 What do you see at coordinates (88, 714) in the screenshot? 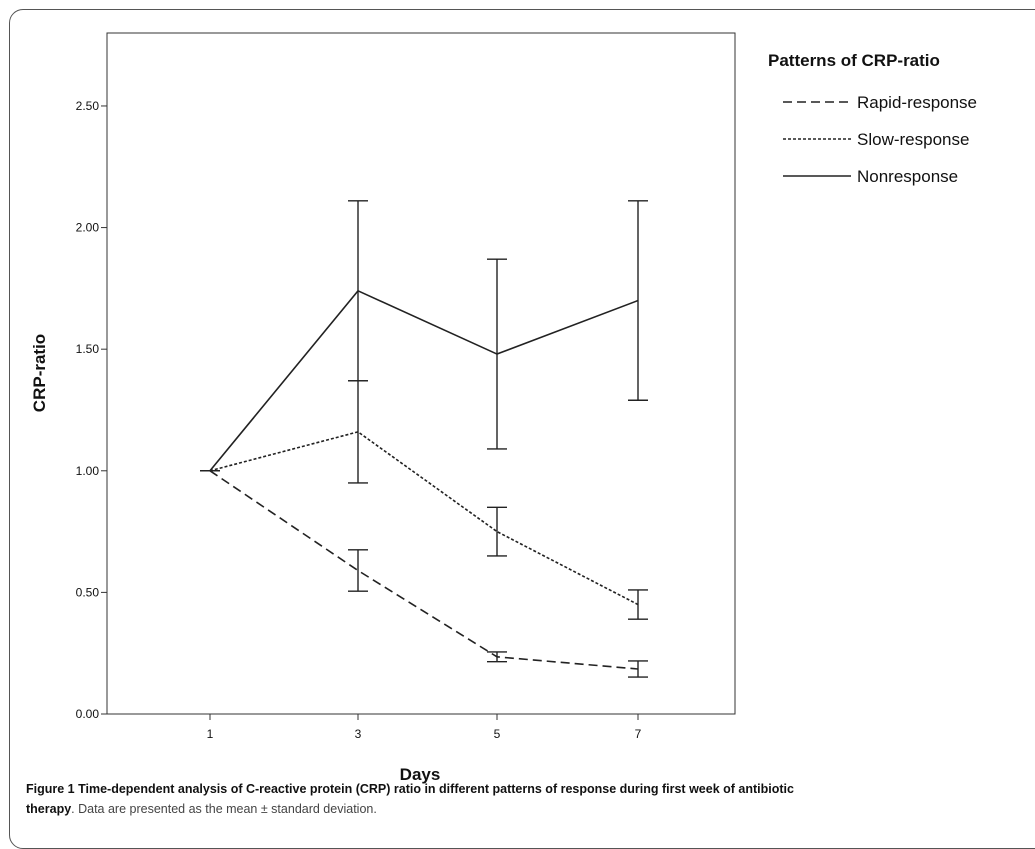
I see `y-tick-label: 0.00` at bounding box center [88, 714].